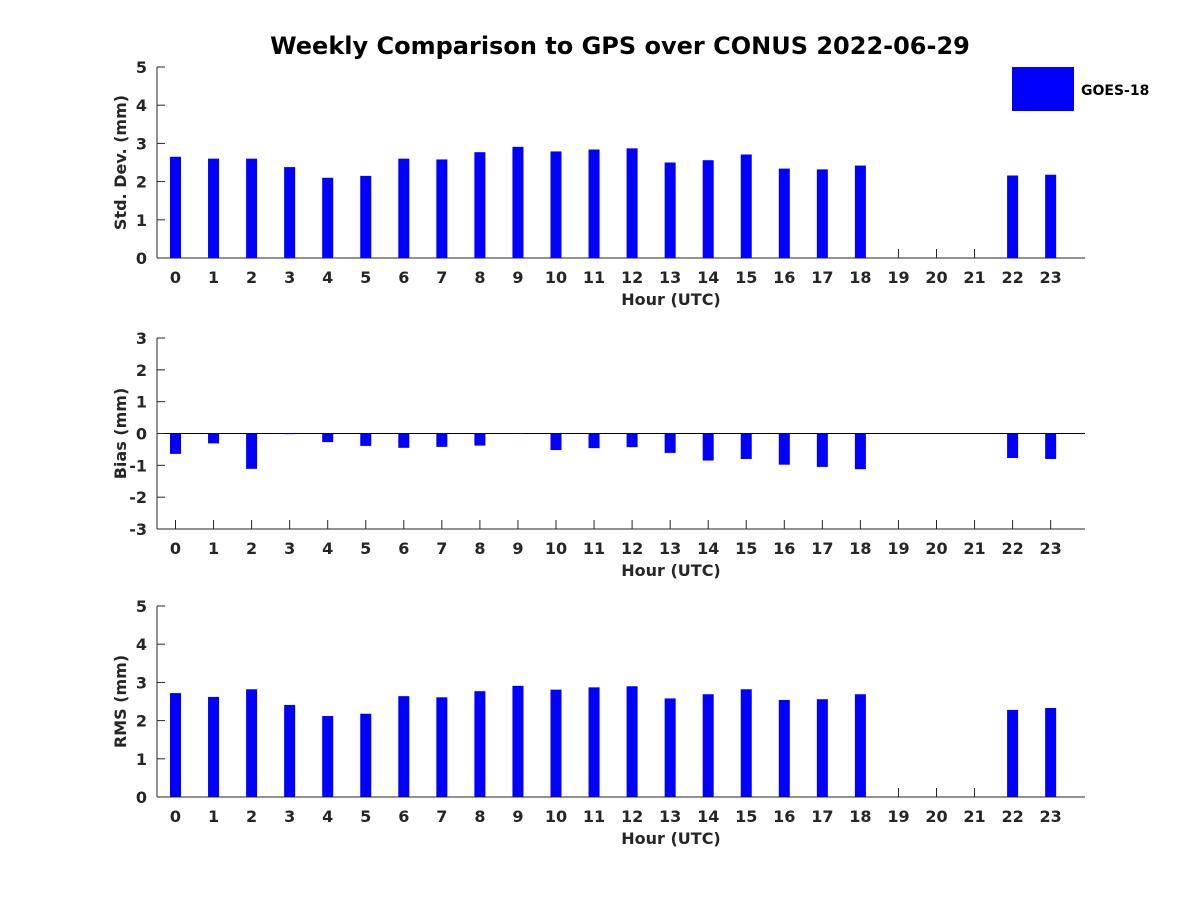 Image resolution: width=1200 pixels, height=900 pixels. What do you see at coordinates (594, 277) in the screenshot?
I see `x-tick-label: 11` at bounding box center [594, 277].